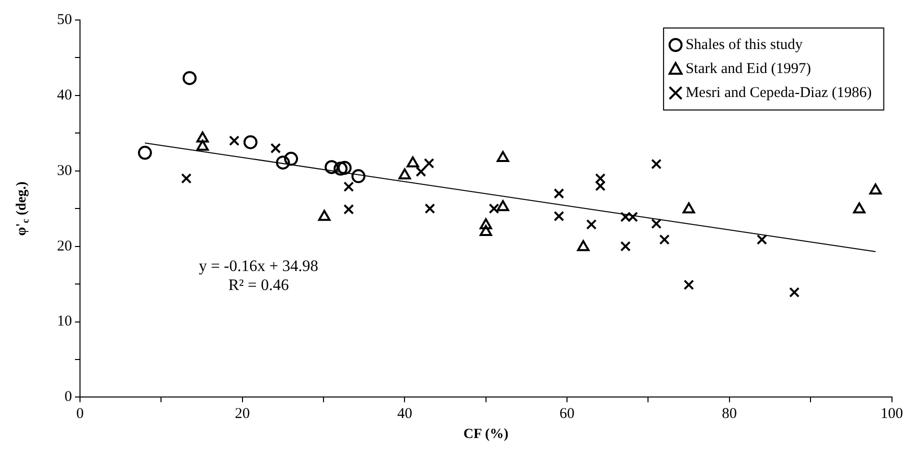 The width and height of the screenshot is (914, 451). I want to click on y-tick-label: 30, so click(64, 170).